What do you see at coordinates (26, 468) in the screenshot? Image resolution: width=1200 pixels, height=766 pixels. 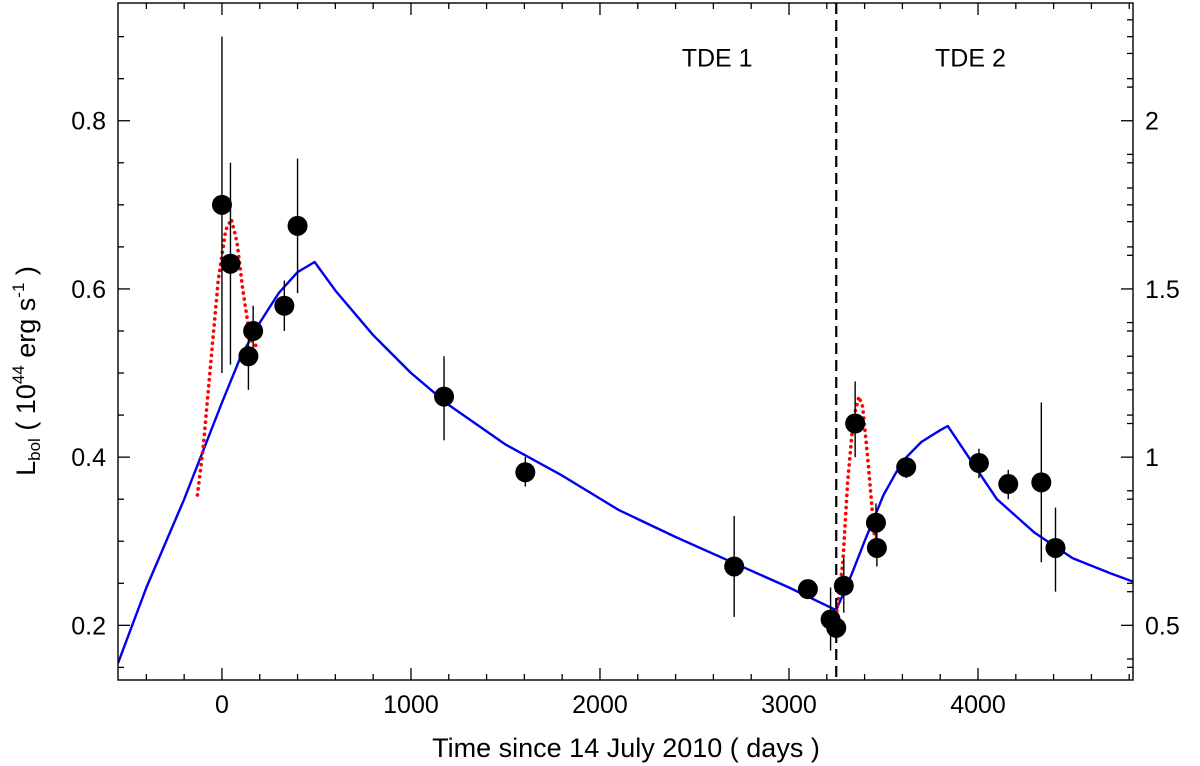 I see `y-axis-title-main: L` at bounding box center [26, 468].